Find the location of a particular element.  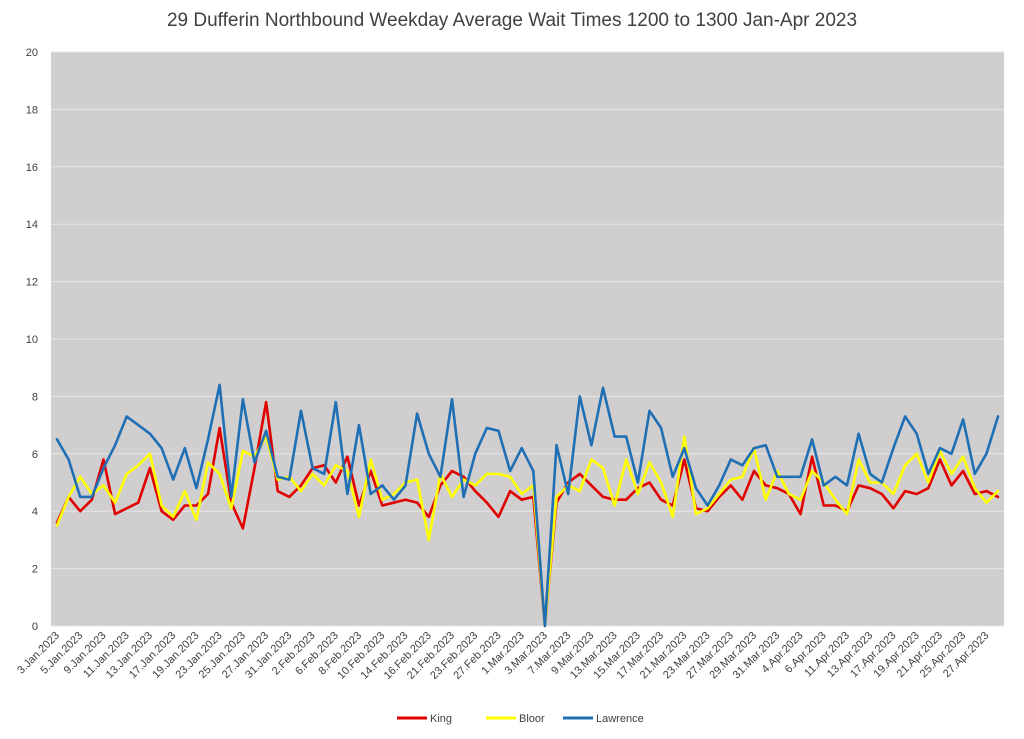

y-tick-label: 8 is located at coordinates (35, 397).